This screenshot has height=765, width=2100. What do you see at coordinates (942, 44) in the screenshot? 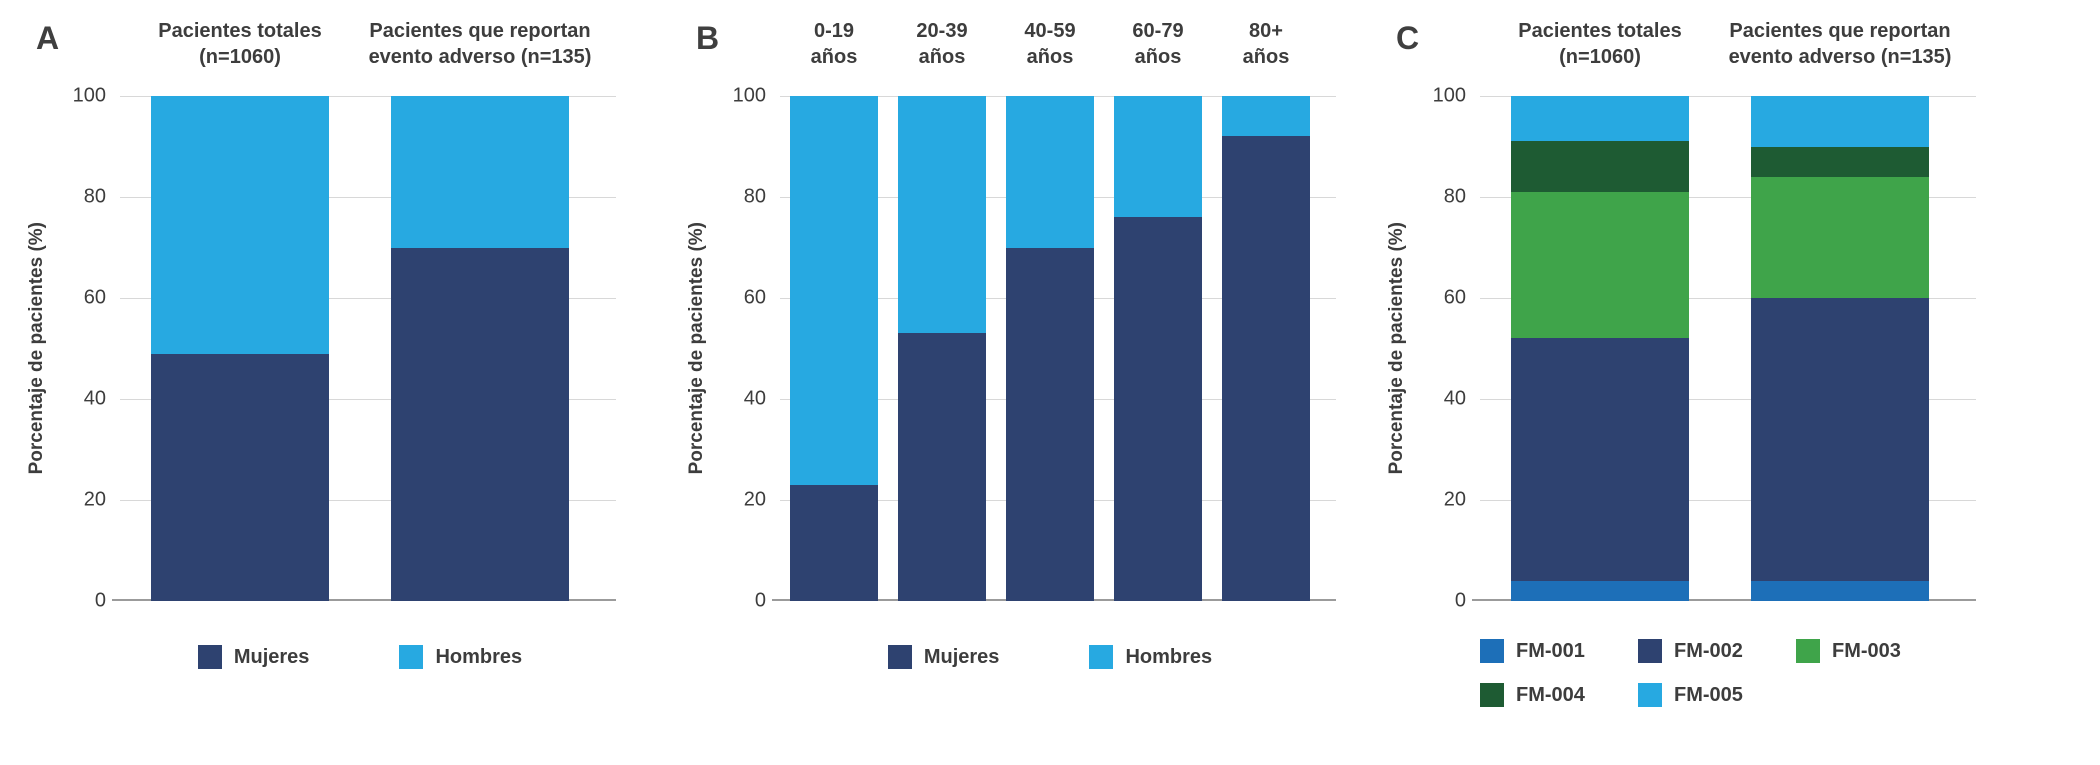
I see `category-label: 20-39 años` at bounding box center [942, 44].